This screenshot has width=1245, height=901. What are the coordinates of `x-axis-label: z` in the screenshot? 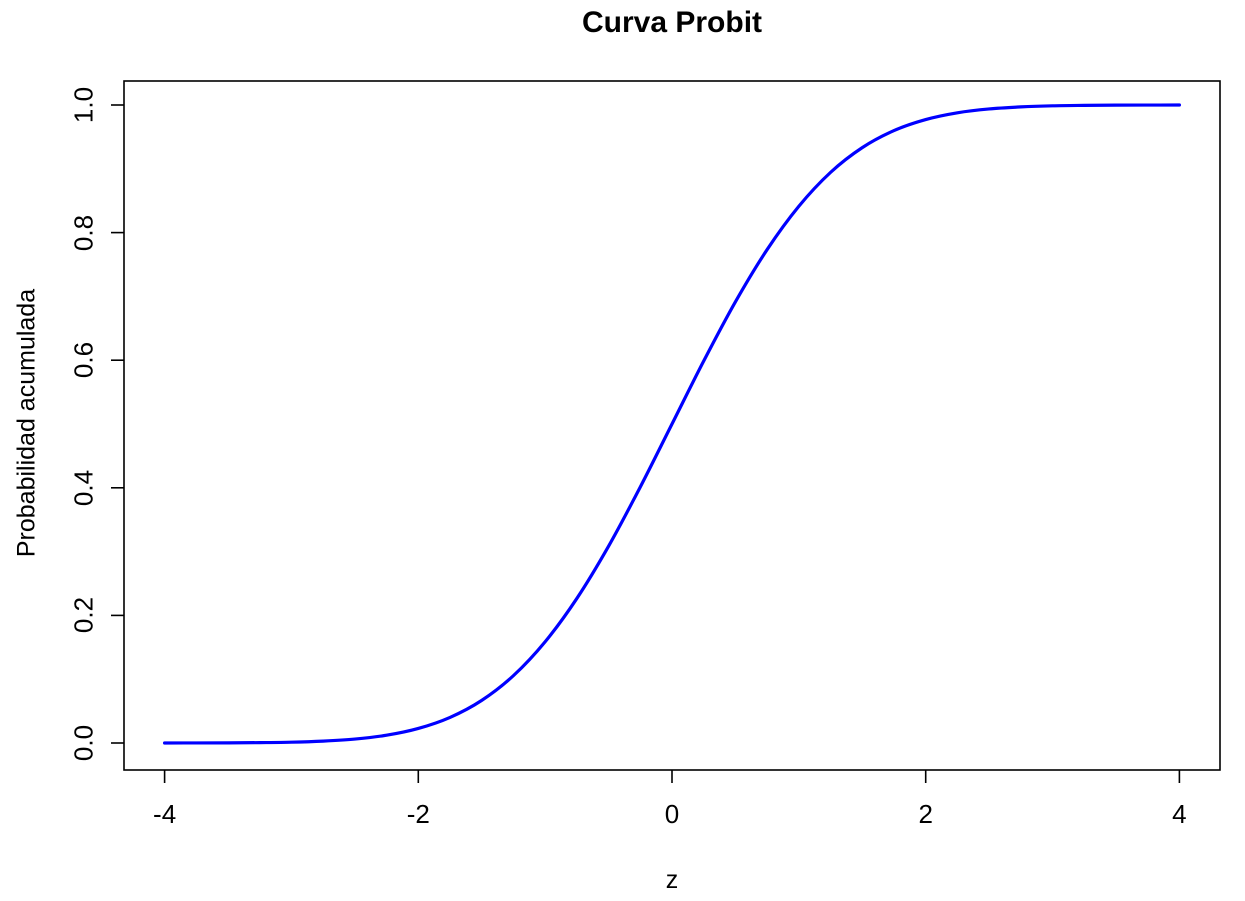 It's located at (672, 880).